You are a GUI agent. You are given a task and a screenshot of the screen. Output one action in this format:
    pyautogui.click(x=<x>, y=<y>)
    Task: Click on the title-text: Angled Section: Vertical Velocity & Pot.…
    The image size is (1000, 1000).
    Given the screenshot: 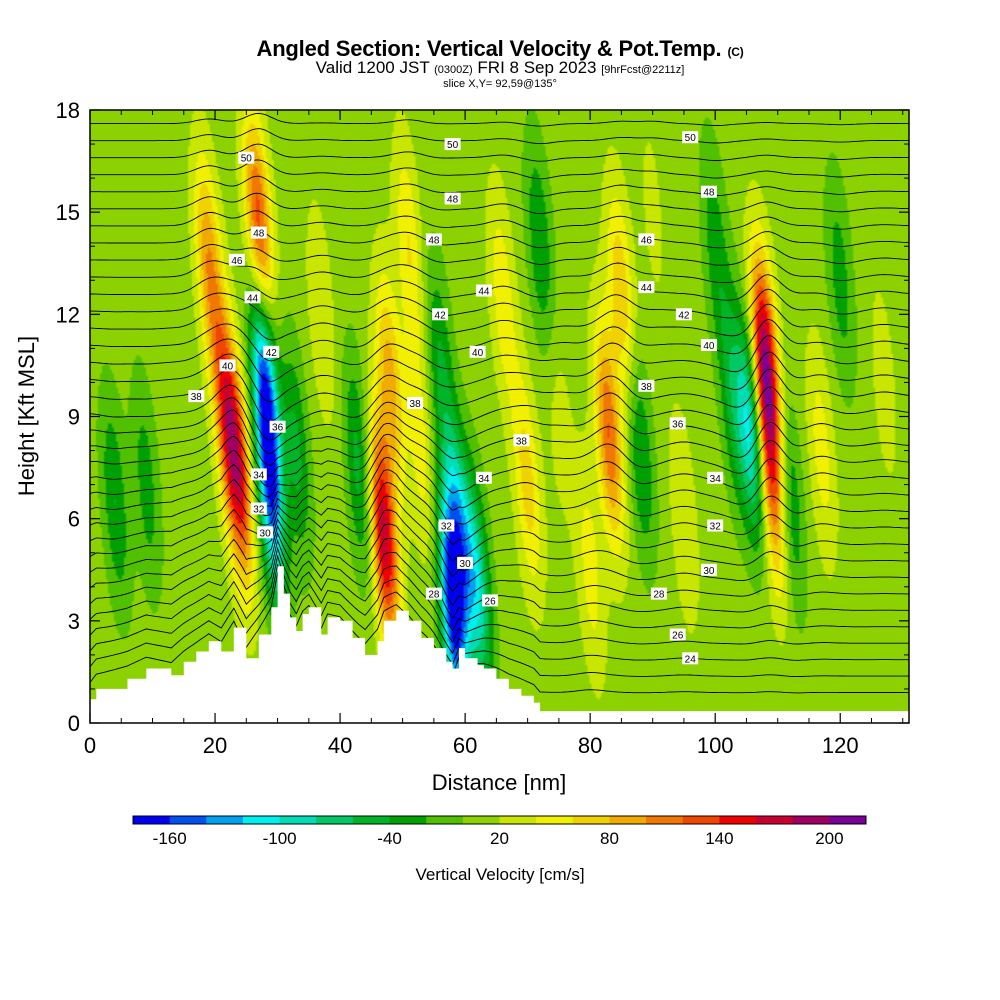 What is the action you would take?
    pyautogui.click(x=489, y=48)
    